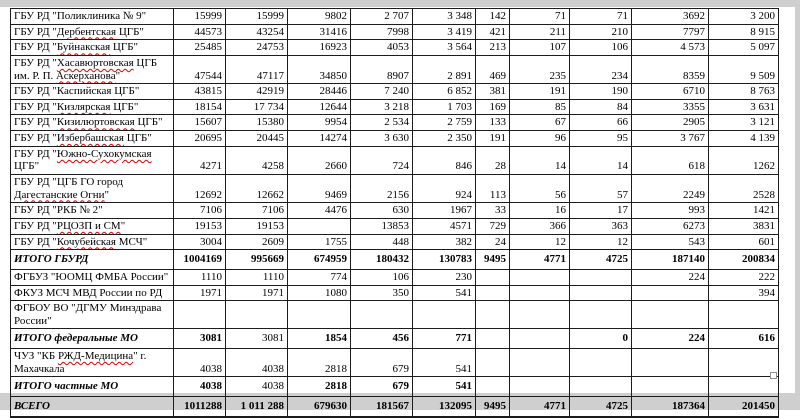 This screenshot has height=418, width=800. Describe the element at coordinates (199, 339) in the screenshot. I see `value-cell: 3081` at that location.